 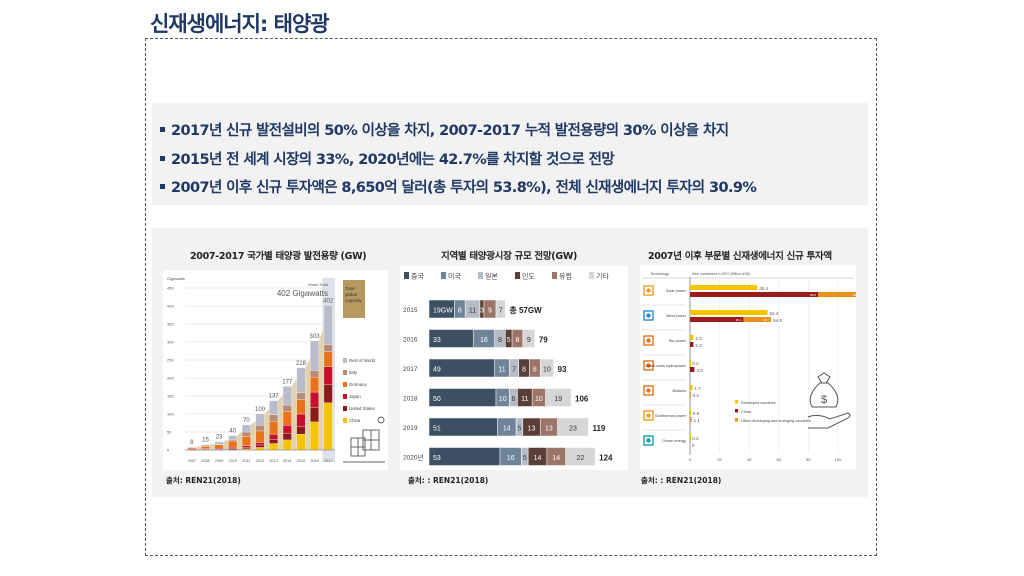 I want to click on segment-label: 14, so click(x=507, y=429).